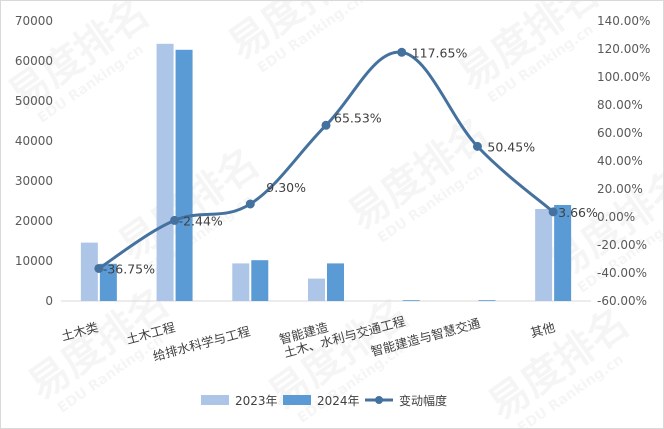 The width and height of the screenshot is (664, 429). Describe the element at coordinates (129, 268) in the screenshot. I see `change-label: -36.75%` at that location.